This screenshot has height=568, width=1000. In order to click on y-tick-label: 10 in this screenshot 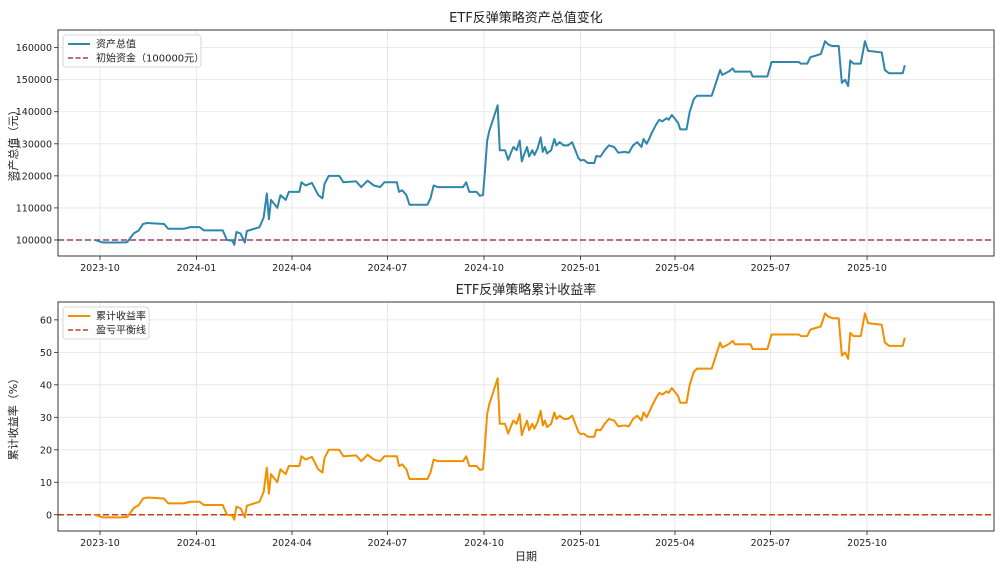, I will do `click(46, 483)`.